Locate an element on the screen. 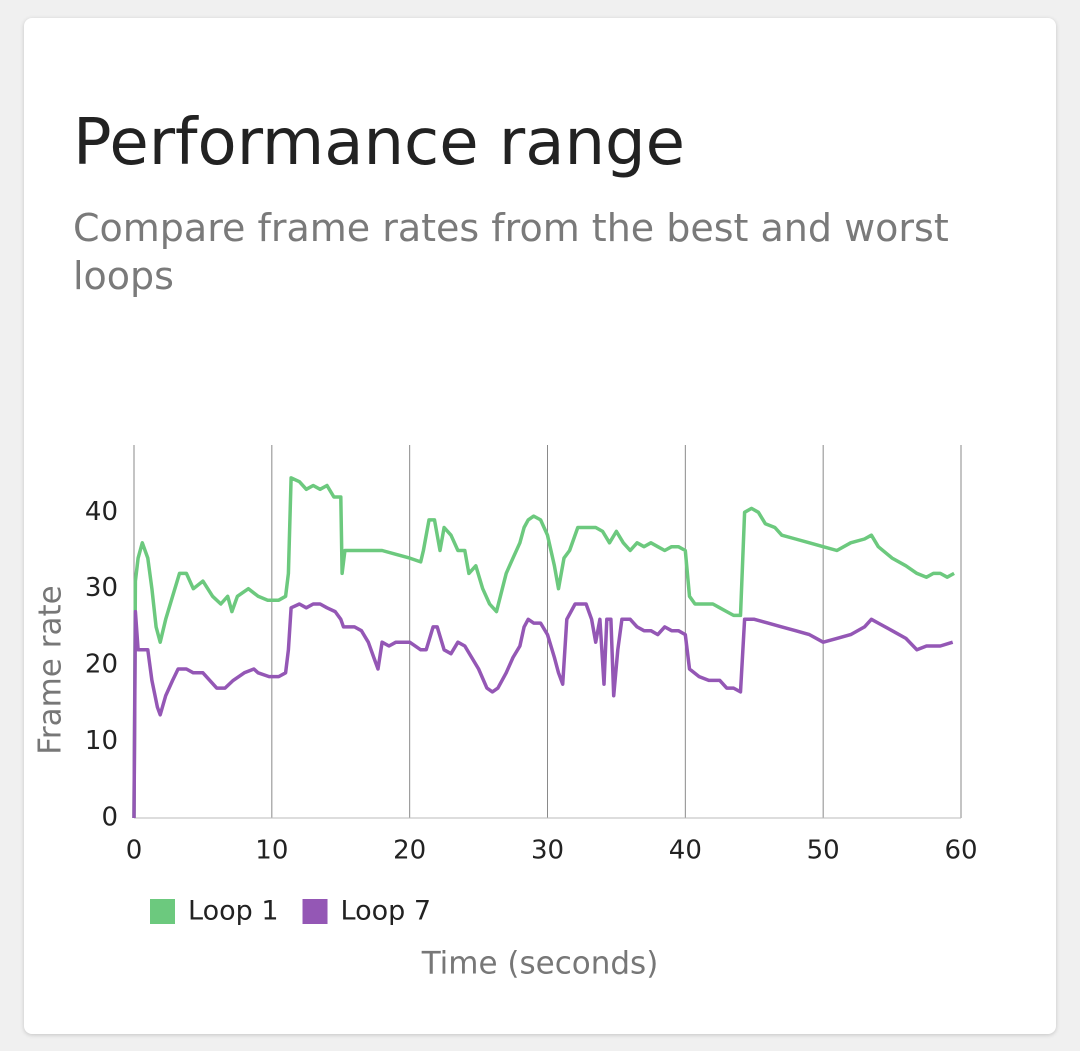 This screenshot has height=1051, width=1080. x-tick-label: 40 is located at coordinates (685, 851).